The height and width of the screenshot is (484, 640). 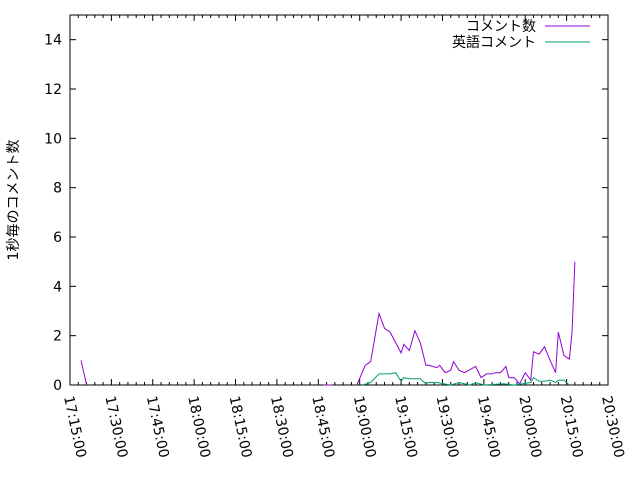 I want to click on x-tick-label: 18:15:00, so click(x=240, y=427).